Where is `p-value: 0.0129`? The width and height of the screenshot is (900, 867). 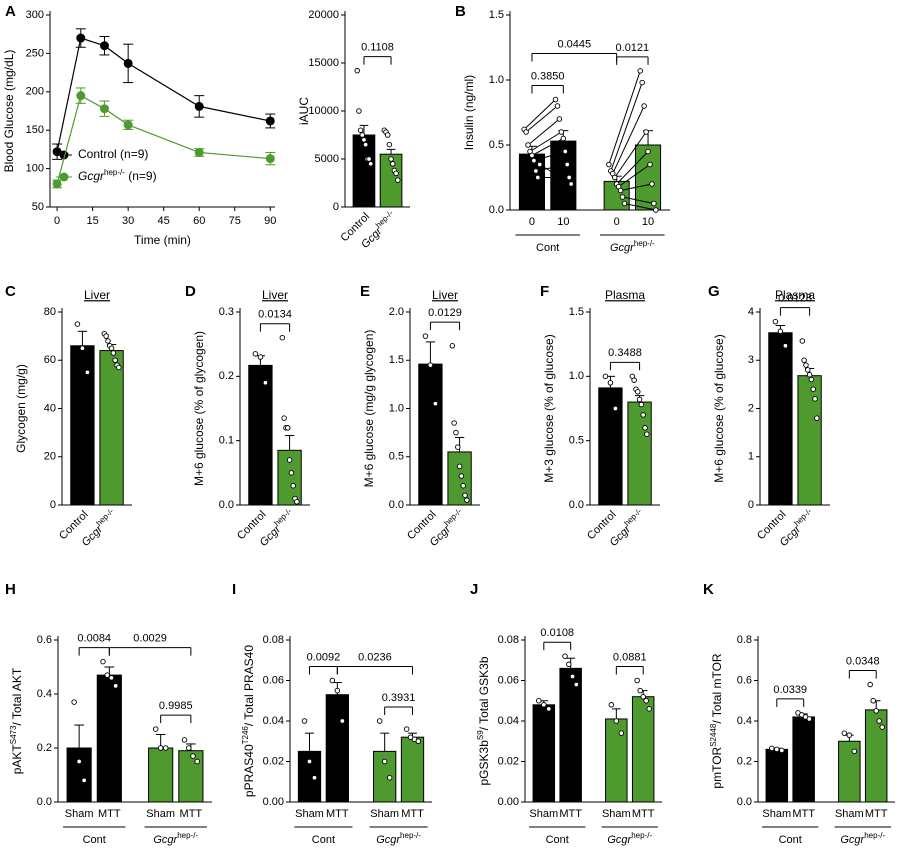
p-value: 0.0129 is located at coordinates (445, 313).